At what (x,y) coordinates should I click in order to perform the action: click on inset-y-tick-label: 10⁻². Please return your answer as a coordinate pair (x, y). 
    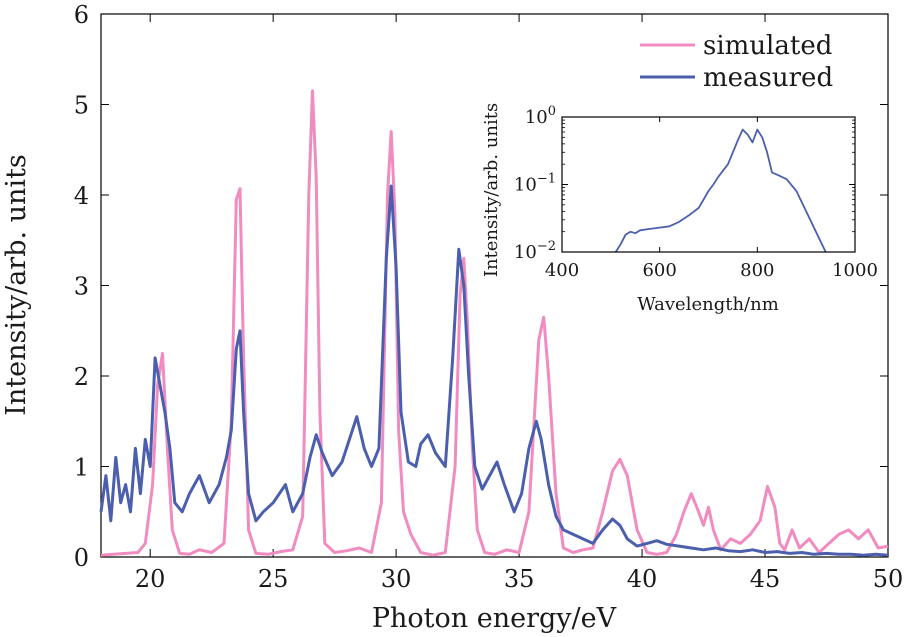
    Looking at the image, I should click on (535, 251).